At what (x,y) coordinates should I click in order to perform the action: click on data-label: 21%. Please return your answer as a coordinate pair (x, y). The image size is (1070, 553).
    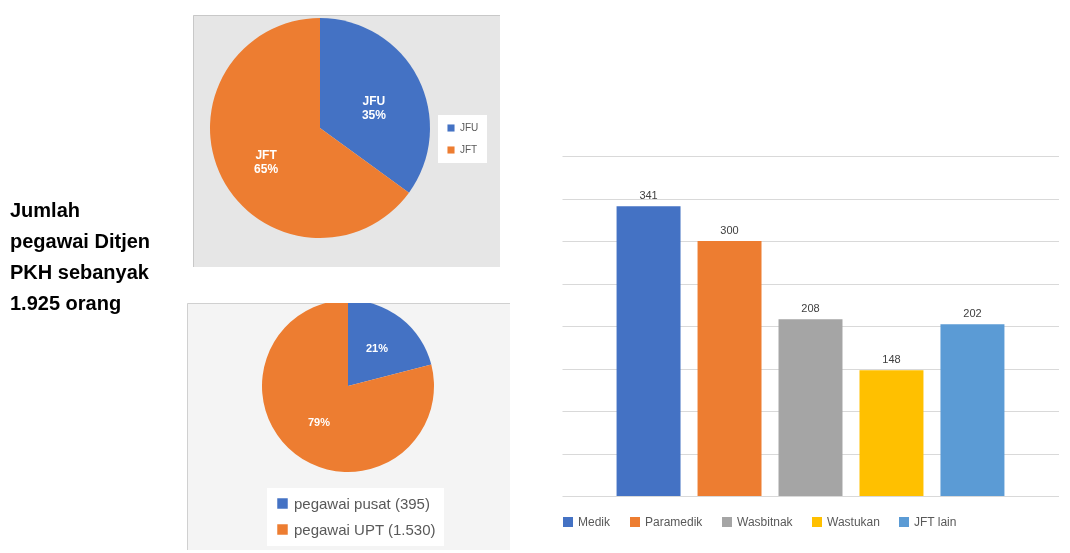
    Looking at the image, I should click on (377, 347).